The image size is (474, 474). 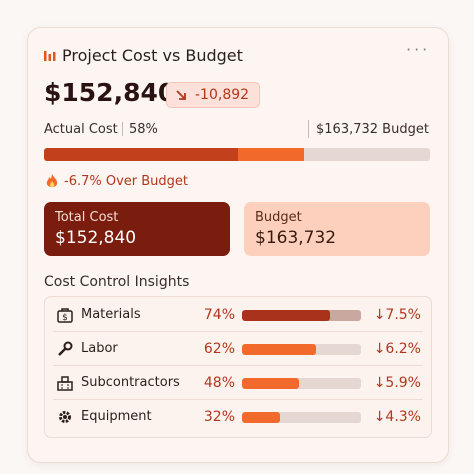 I want to click on delta-value: -10,892, so click(x=222, y=95).